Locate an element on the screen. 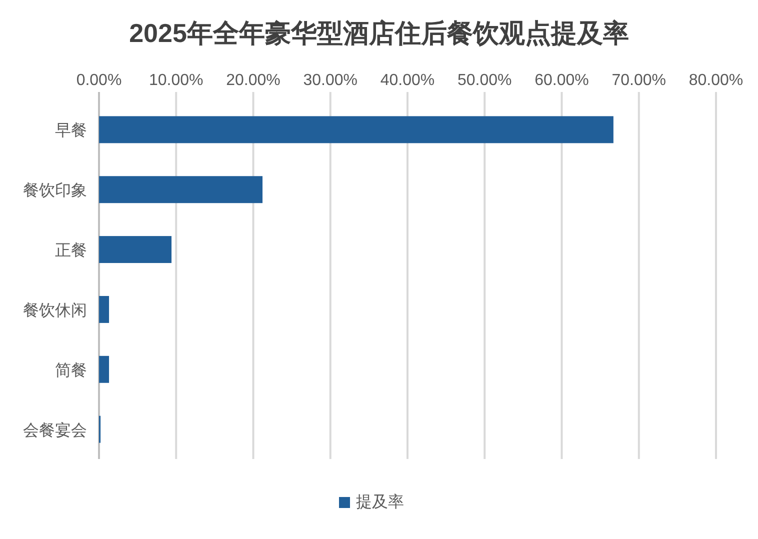  y-tick-label: 会餐宴会 is located at coordinates (55, 430).